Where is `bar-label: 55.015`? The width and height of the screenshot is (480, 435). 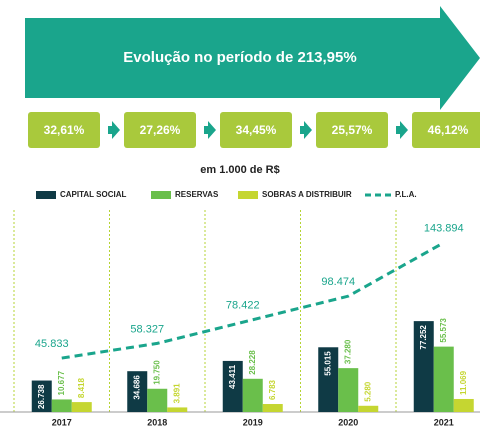
bar-label: 55.015 is located at coordinates (327, 363).